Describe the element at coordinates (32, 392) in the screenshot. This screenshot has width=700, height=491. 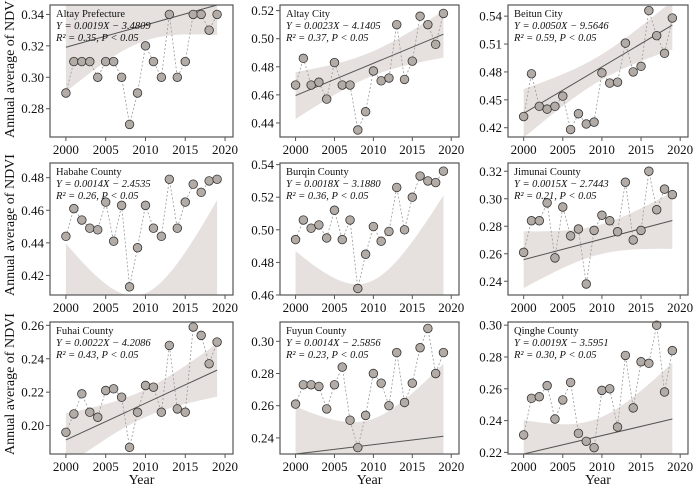
I see `y-tick-label: 0.22` at that location.